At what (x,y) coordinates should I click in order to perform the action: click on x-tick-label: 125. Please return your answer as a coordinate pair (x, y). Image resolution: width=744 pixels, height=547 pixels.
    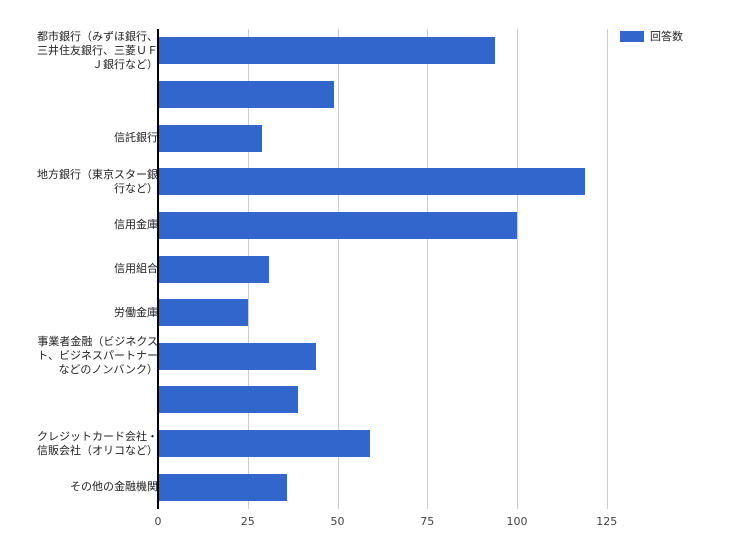
    Looking at the image, I should click on (607, 521).